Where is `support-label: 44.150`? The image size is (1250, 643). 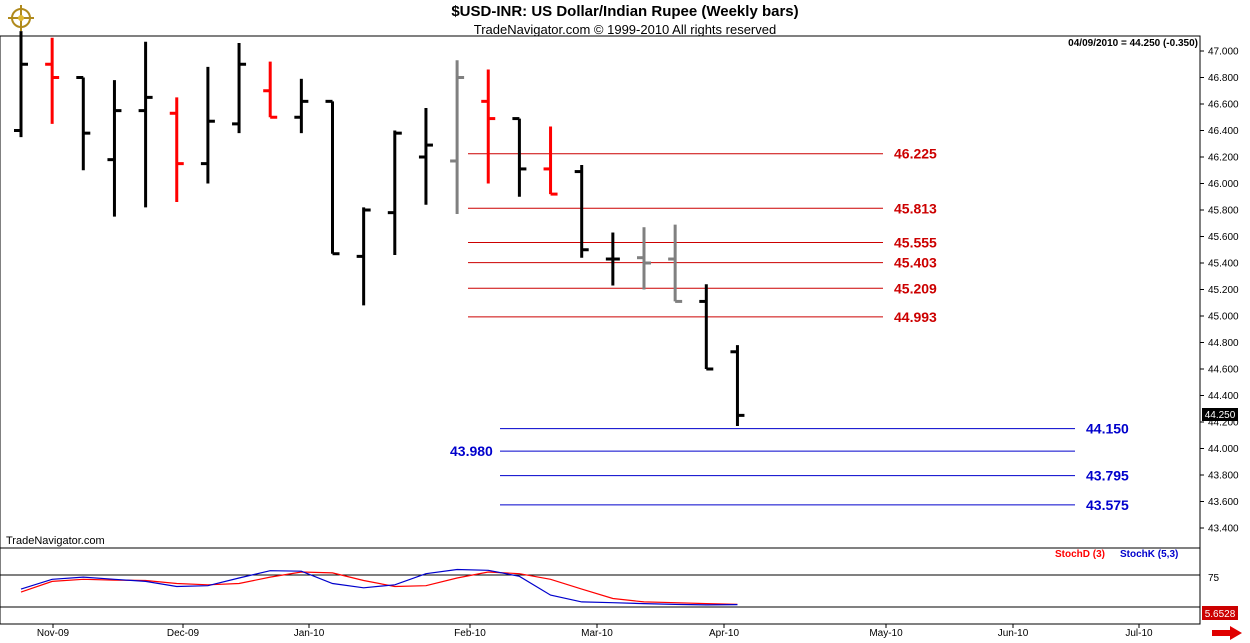 support-label: 44.150 is located at coordinates (1107, 429).